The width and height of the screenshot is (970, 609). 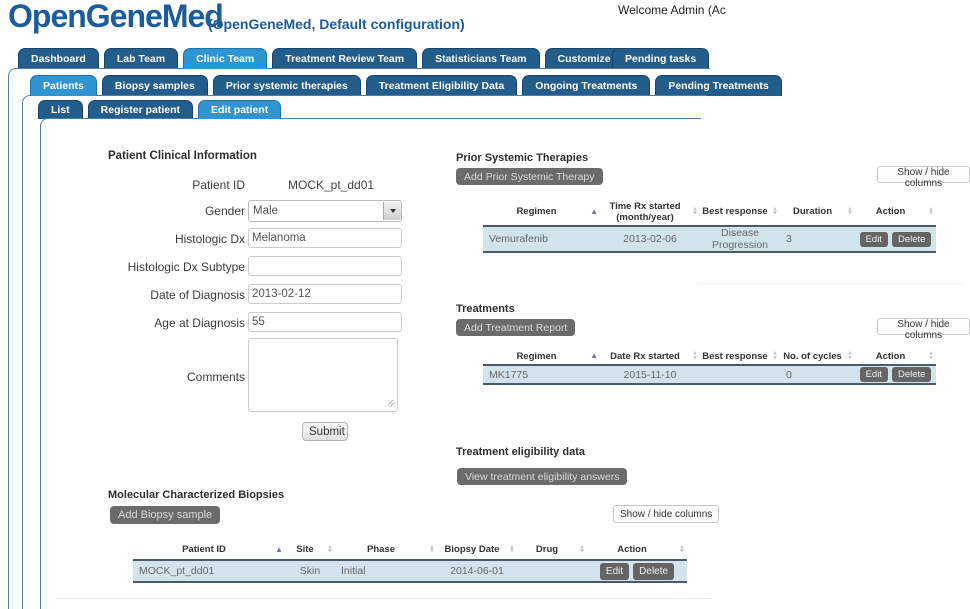 I want to click on treat-col-date-rx: Date Rx started ▲ ▼, so click(x=650, y=356).